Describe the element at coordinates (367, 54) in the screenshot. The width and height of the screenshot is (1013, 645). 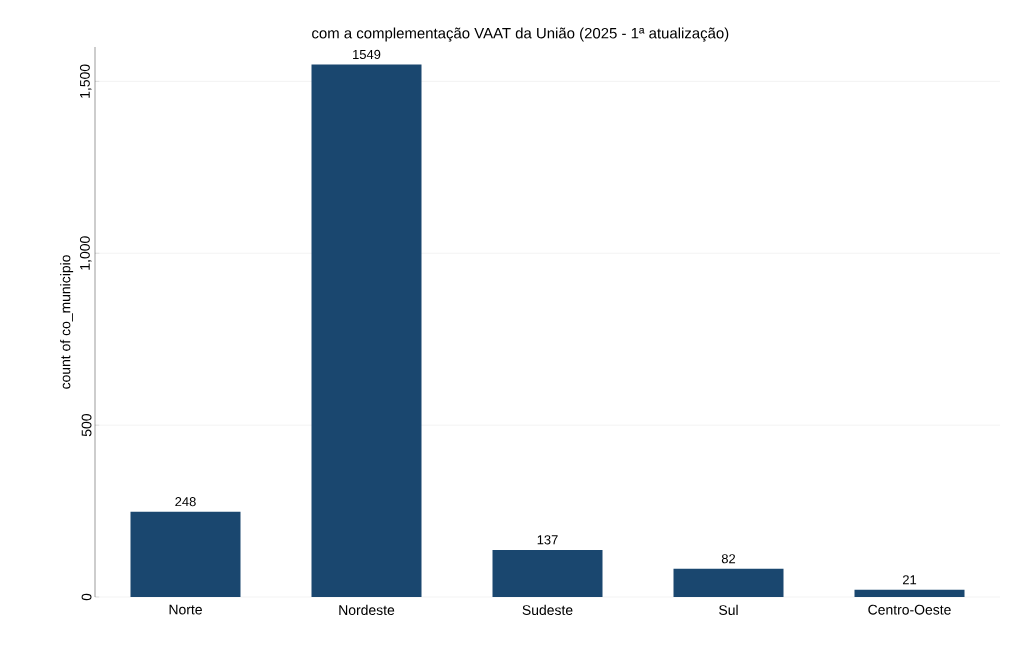
I see `data-label: 1549` at that location.